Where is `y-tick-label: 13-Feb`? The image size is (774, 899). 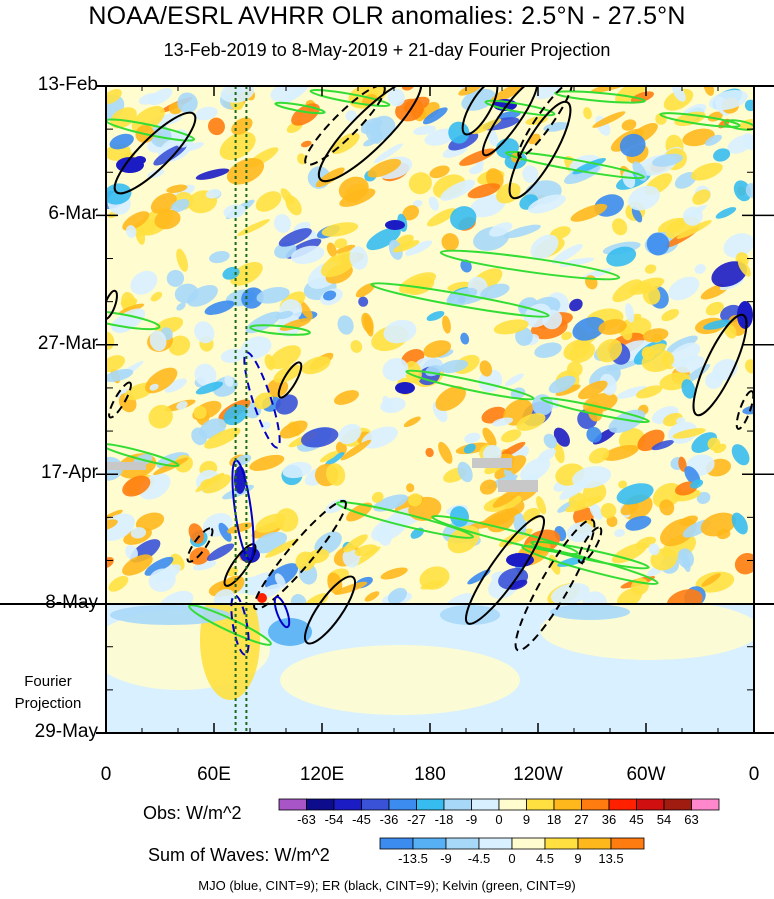
y-tick-label: 13-Feb is located at coordinates (67, 84).